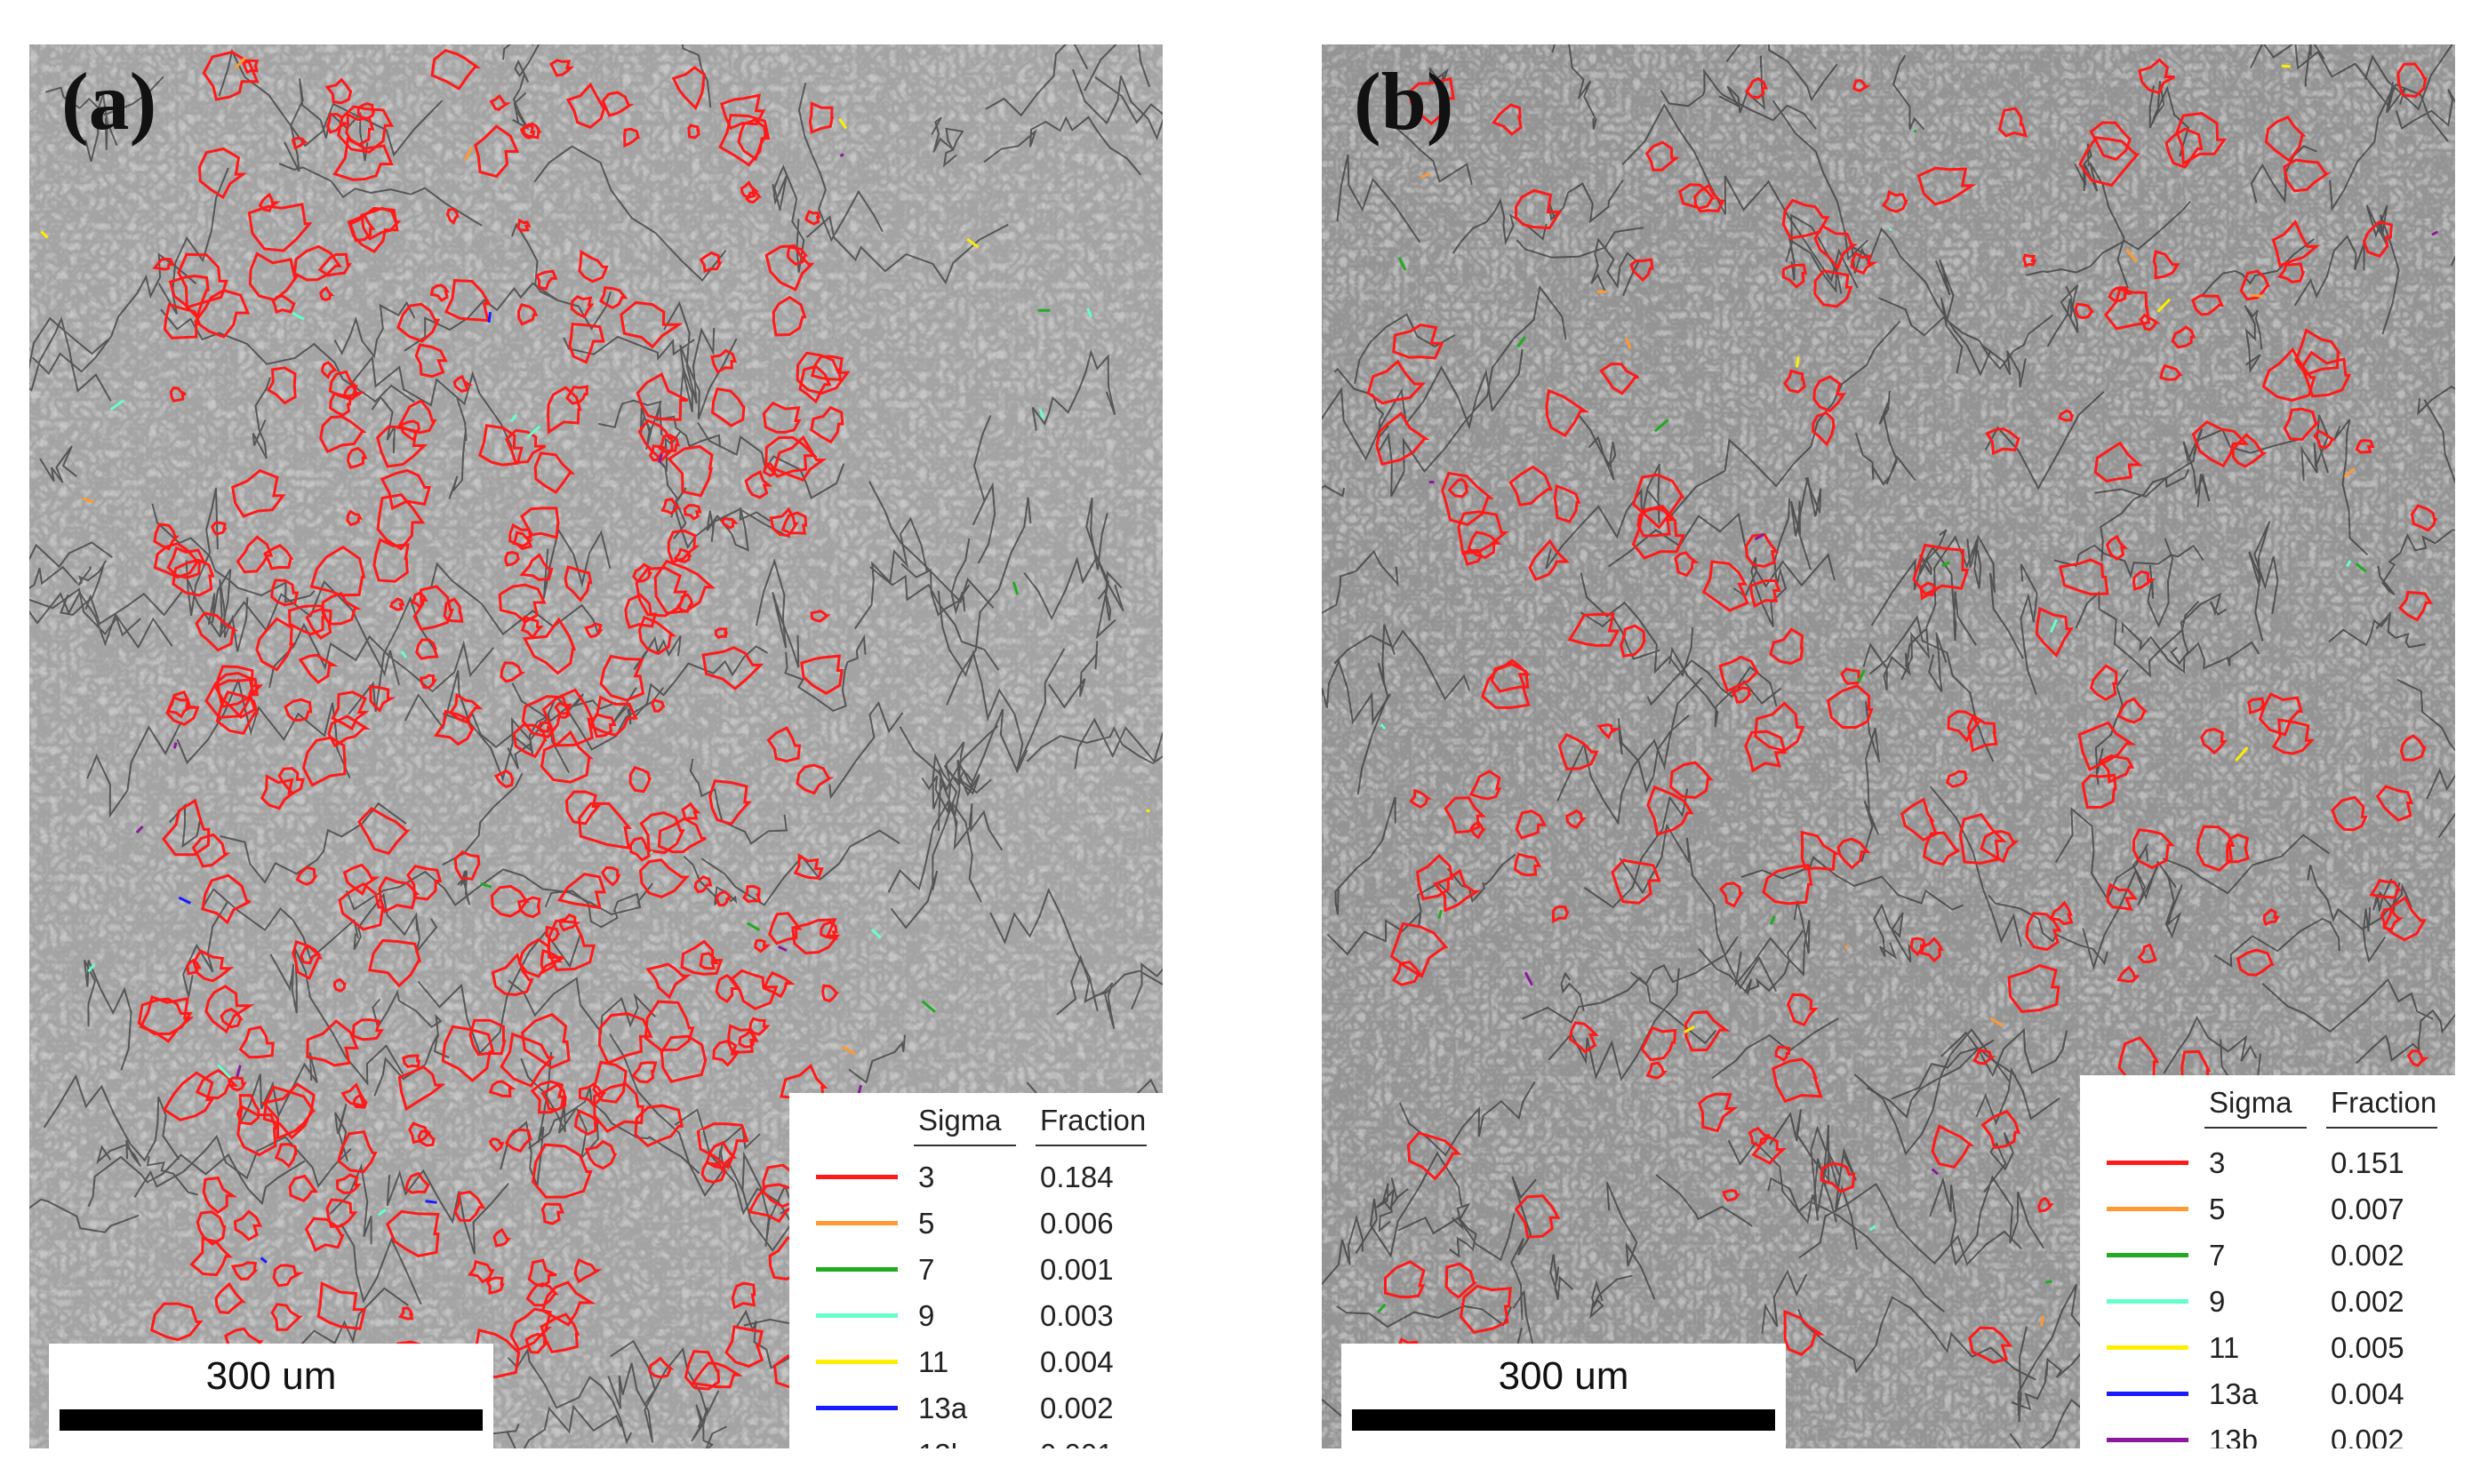  What do you see at coordinates (976, 1440) in the screenshot?
I see `legend-row: 13b 0.001` at bounding box center [976, 1440].